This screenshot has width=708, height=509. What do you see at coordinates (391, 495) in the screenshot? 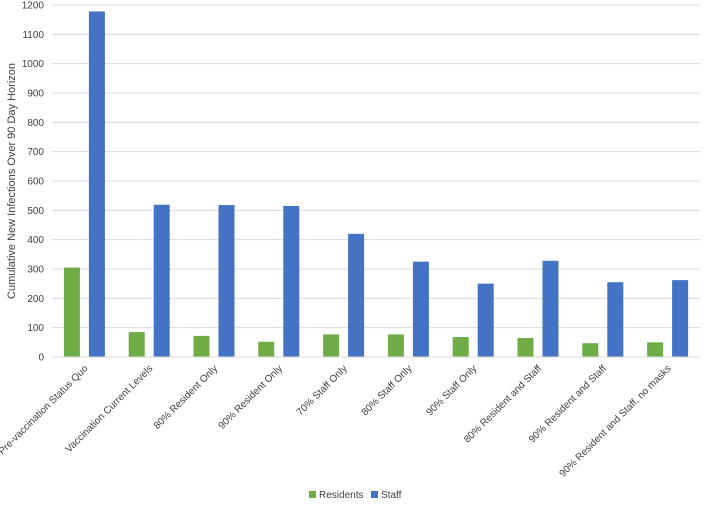
I see `legend-label-staff: Staff` at bounding box center [391, 495].